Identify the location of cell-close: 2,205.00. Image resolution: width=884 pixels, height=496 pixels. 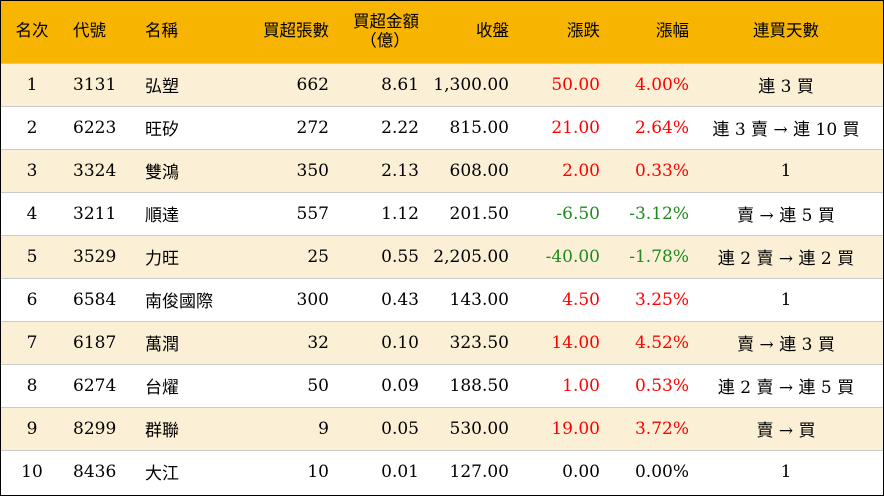
(471, 256).